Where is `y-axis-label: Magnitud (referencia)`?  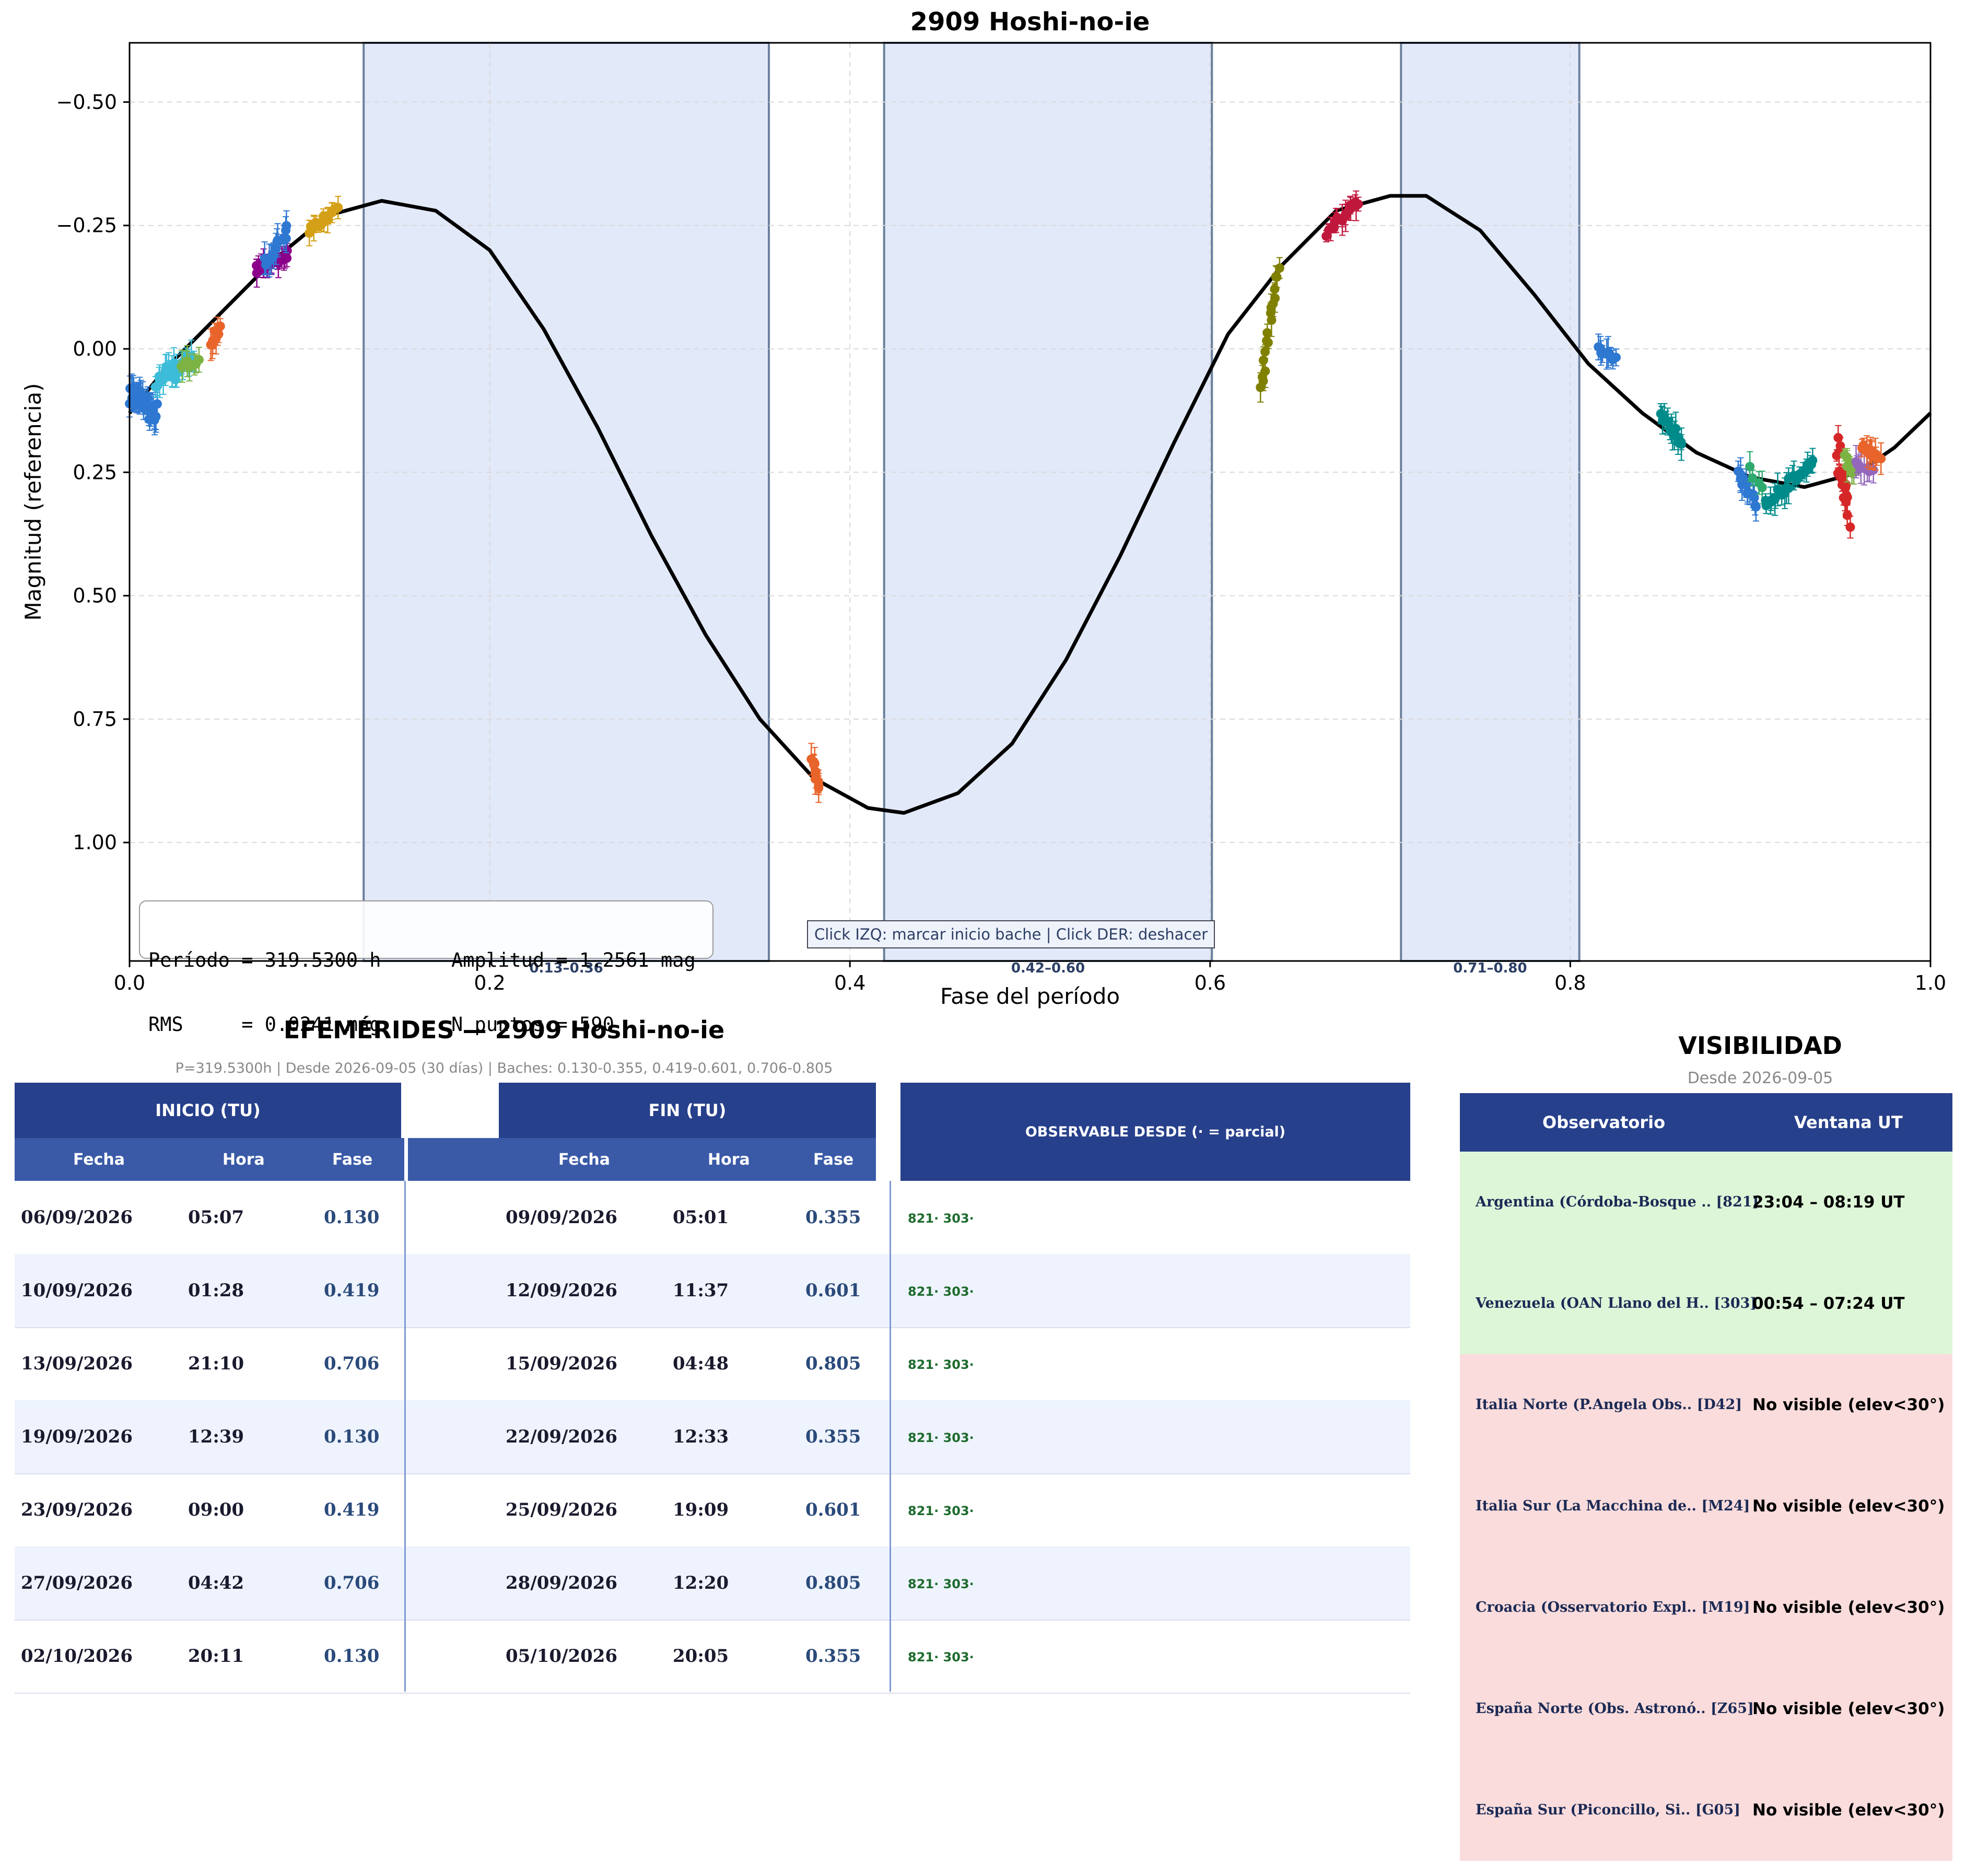
y-axis-label: Magnitud (referencia) is located at coordinates (33, 502).